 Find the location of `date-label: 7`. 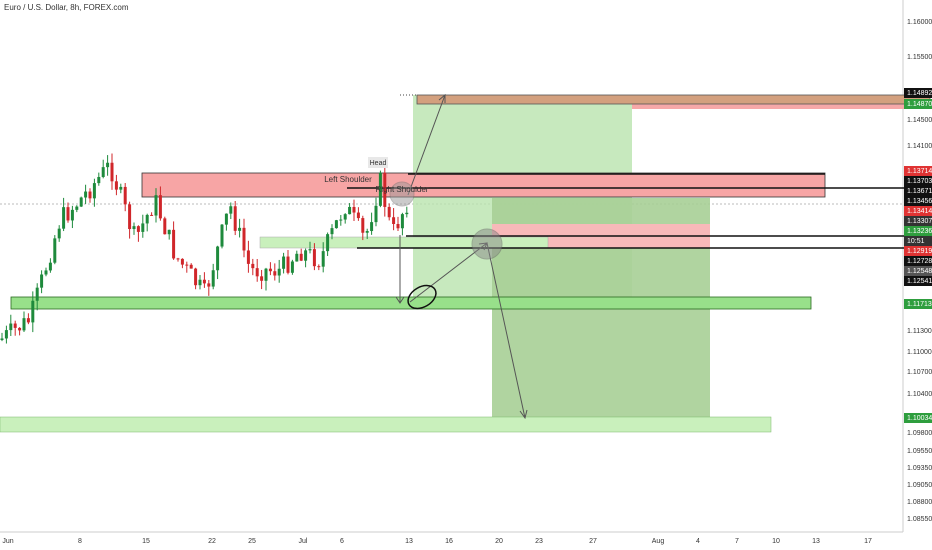

date-label: 7 is located at coordinates (737, 541).